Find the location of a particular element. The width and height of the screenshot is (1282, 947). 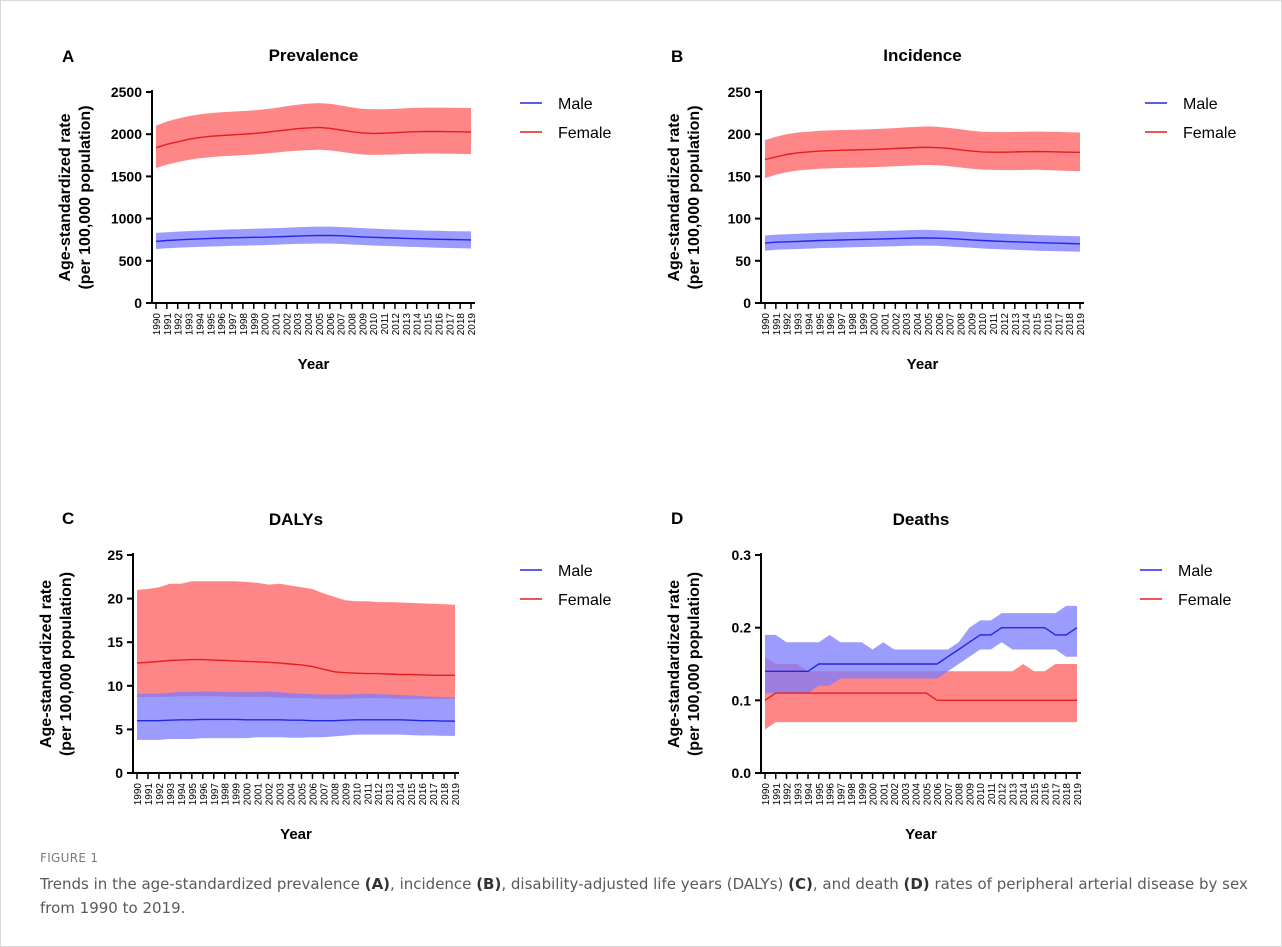

caption-text-part: , and death is located at coordinates (858, 884).